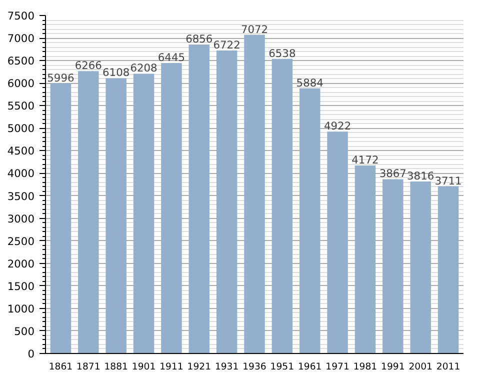 This screenshot has height=373, width=488. Describe the element at coordinates (448, 181) in the screenshot. I see `data-label: 3711` at that location.